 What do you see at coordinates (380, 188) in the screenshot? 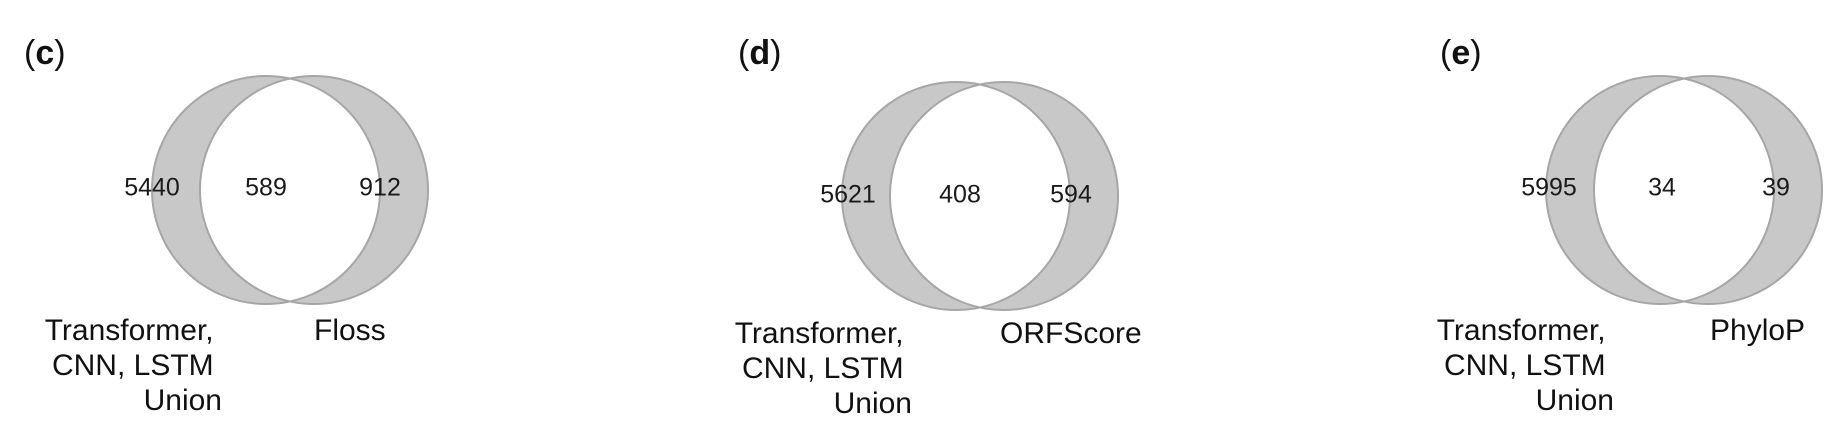
I see `right-only-count-c: 912` at bounding box center [380, 188].